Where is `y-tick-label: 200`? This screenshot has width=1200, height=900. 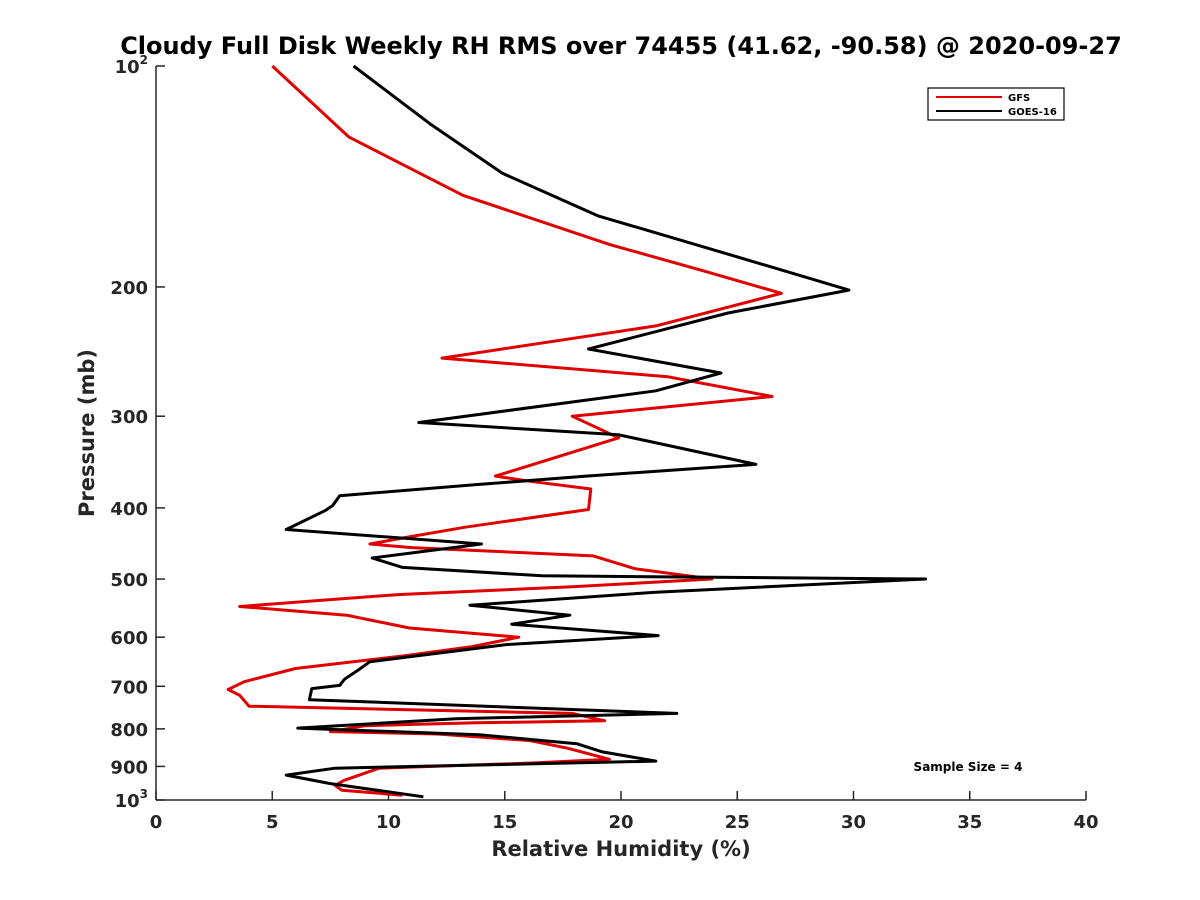 y-tick-label: 200 is located at coordinates (129, 288).